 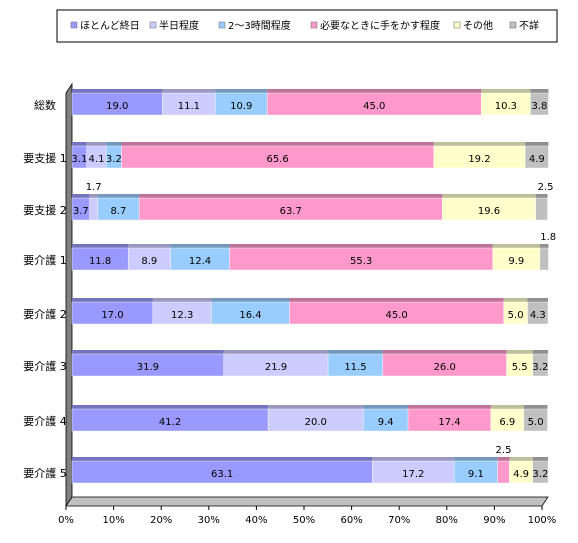 I want to click on legend-label: その他, so click(x=478, y=25).